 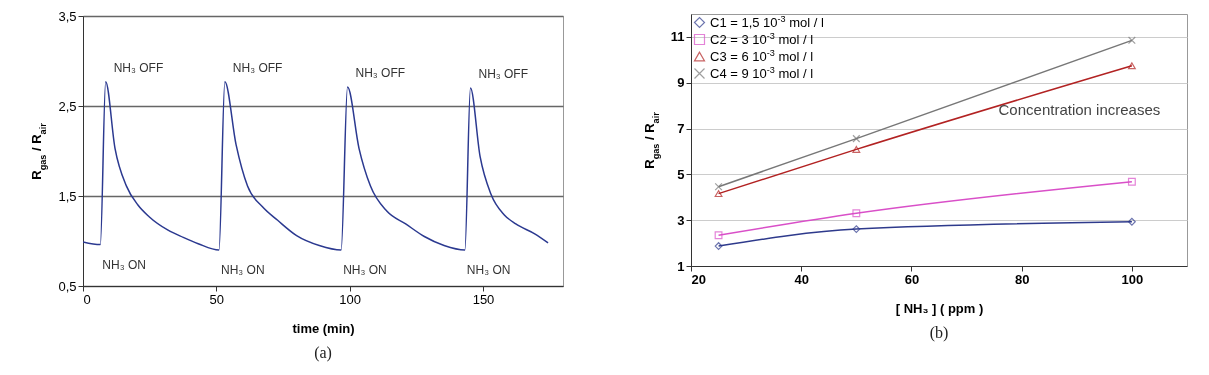 I want to click on x-tick-label: 80, so click(x=1022, y=279).